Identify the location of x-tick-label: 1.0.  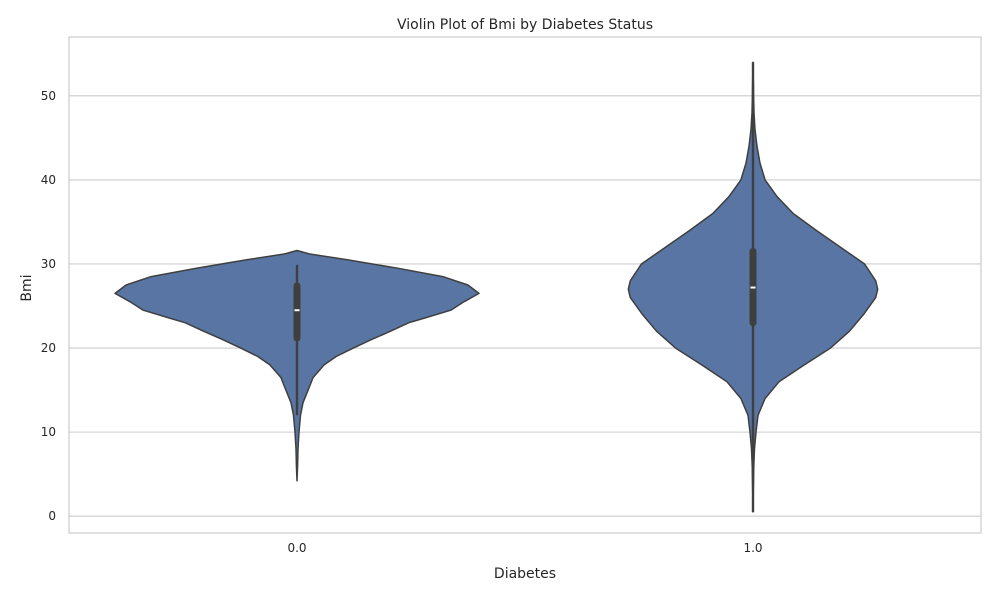
(752, 548).